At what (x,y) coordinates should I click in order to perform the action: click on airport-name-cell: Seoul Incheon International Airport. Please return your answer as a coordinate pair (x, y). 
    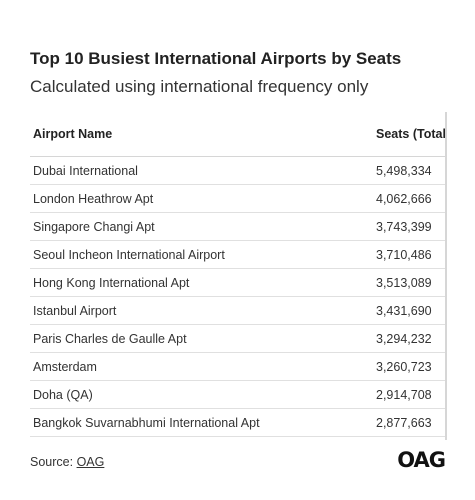
    Looking at the image, I should click on (202, 254).